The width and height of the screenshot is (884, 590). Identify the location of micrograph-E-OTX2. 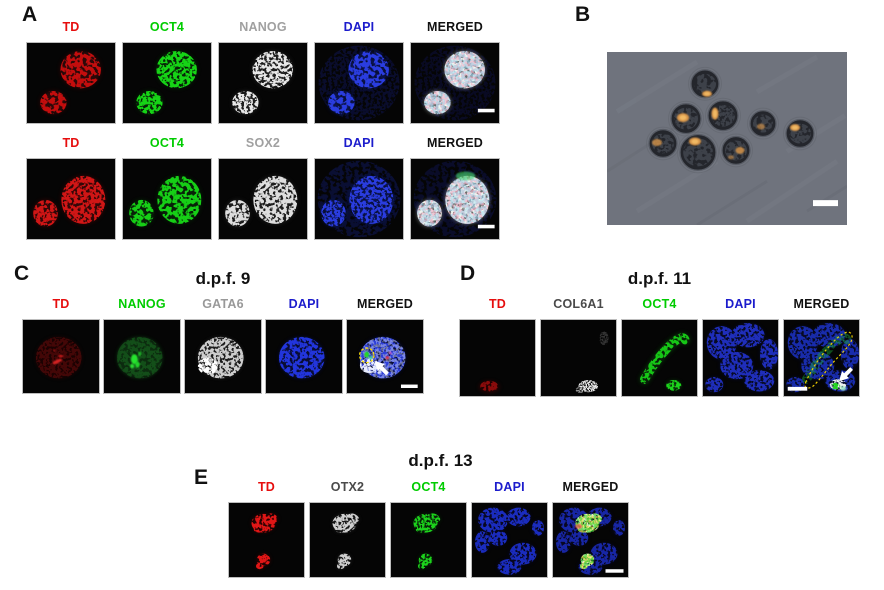
(347, 540).